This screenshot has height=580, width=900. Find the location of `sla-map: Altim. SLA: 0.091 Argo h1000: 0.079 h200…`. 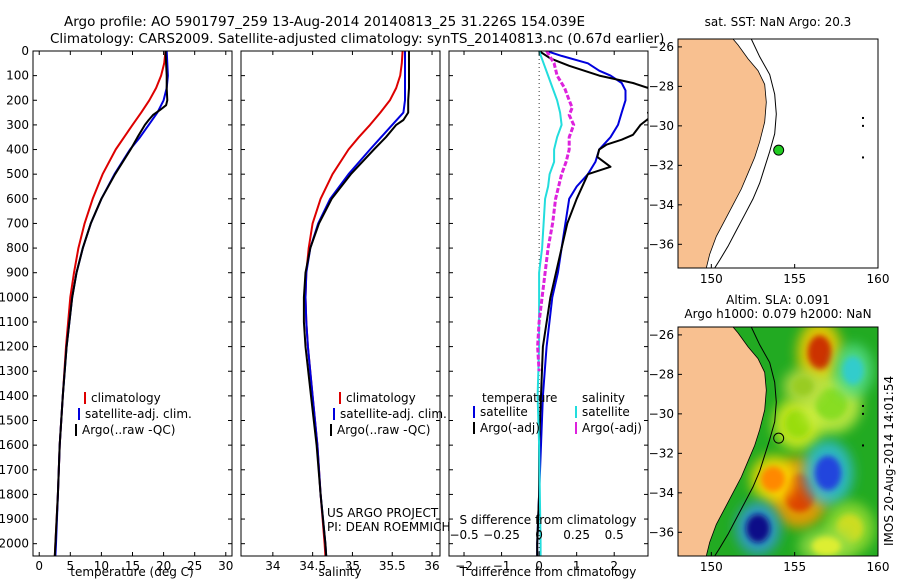

sla-map: Altim. SLA: 0.091 Argo h1000: 0.079 h200… is located at coordinates (769, 433).